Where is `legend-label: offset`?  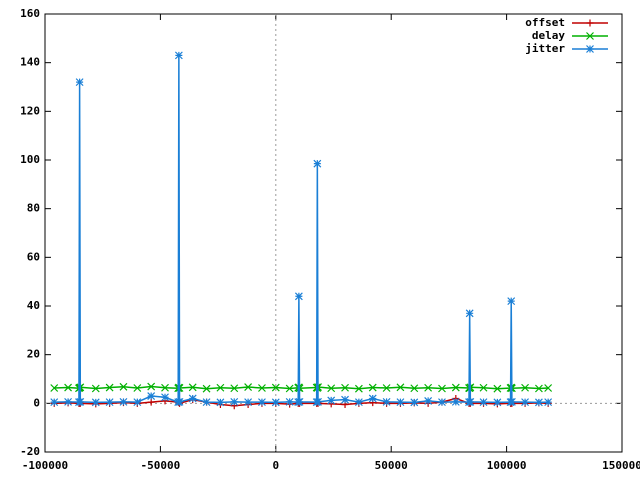 legend-label: offset is located at coordinates (545, 22).